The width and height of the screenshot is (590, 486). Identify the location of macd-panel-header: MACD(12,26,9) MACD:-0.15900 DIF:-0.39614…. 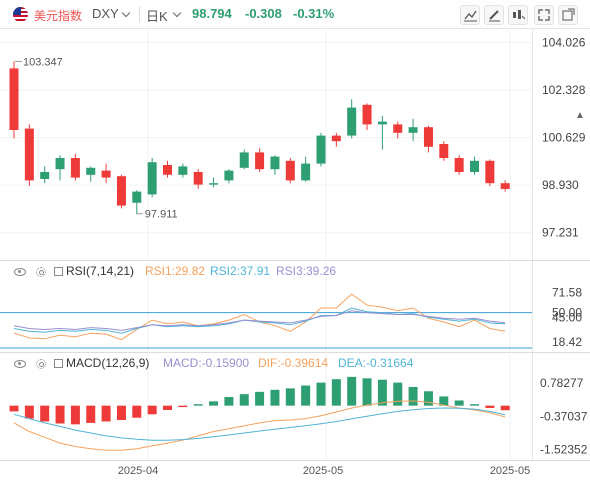
(295, 364).